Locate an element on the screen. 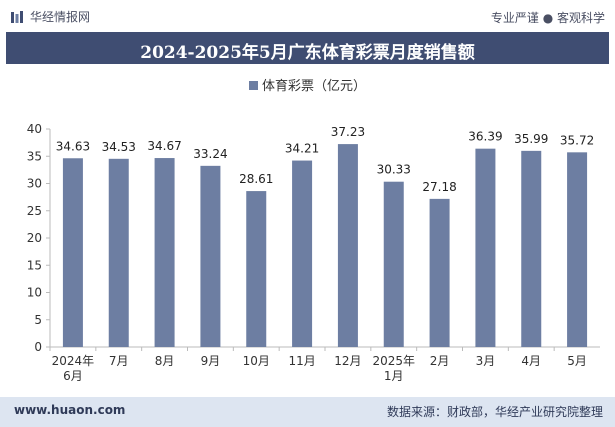  y-tick-label: 0 is located at coordinates (38, 347).